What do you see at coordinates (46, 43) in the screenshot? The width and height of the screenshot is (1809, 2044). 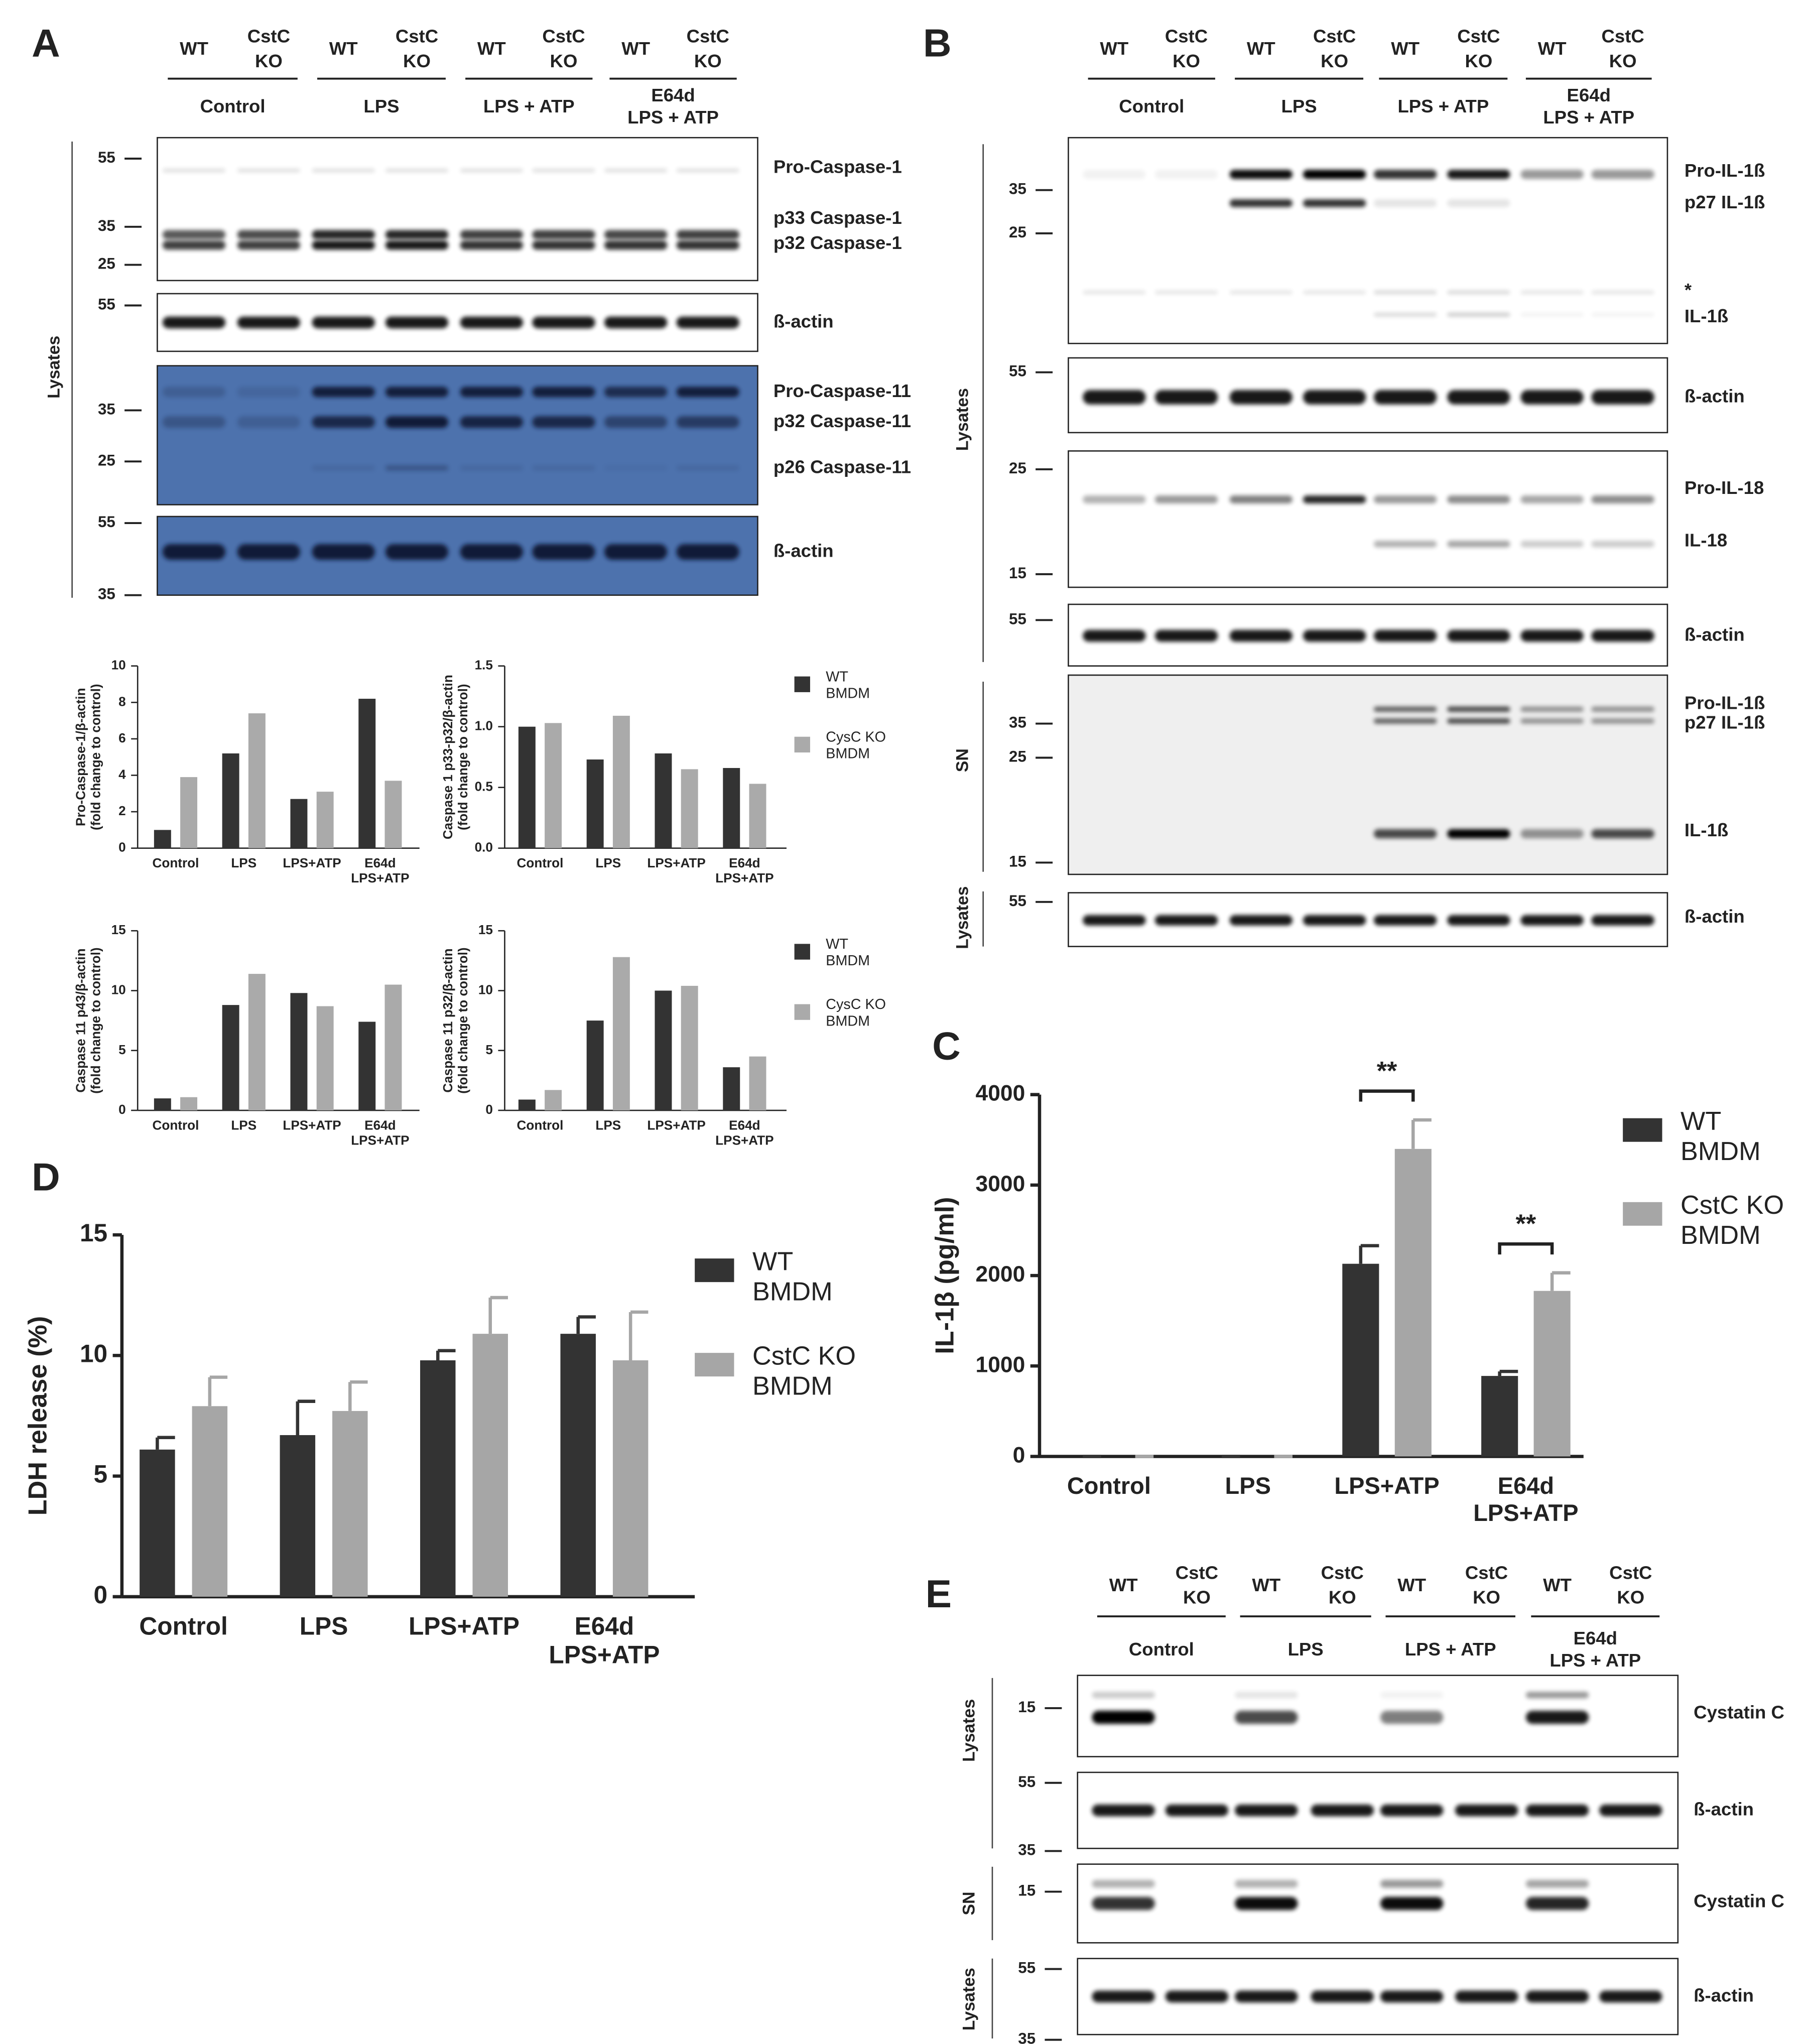 I see `panel-letter-line: A` at bounding box center [46, 43].